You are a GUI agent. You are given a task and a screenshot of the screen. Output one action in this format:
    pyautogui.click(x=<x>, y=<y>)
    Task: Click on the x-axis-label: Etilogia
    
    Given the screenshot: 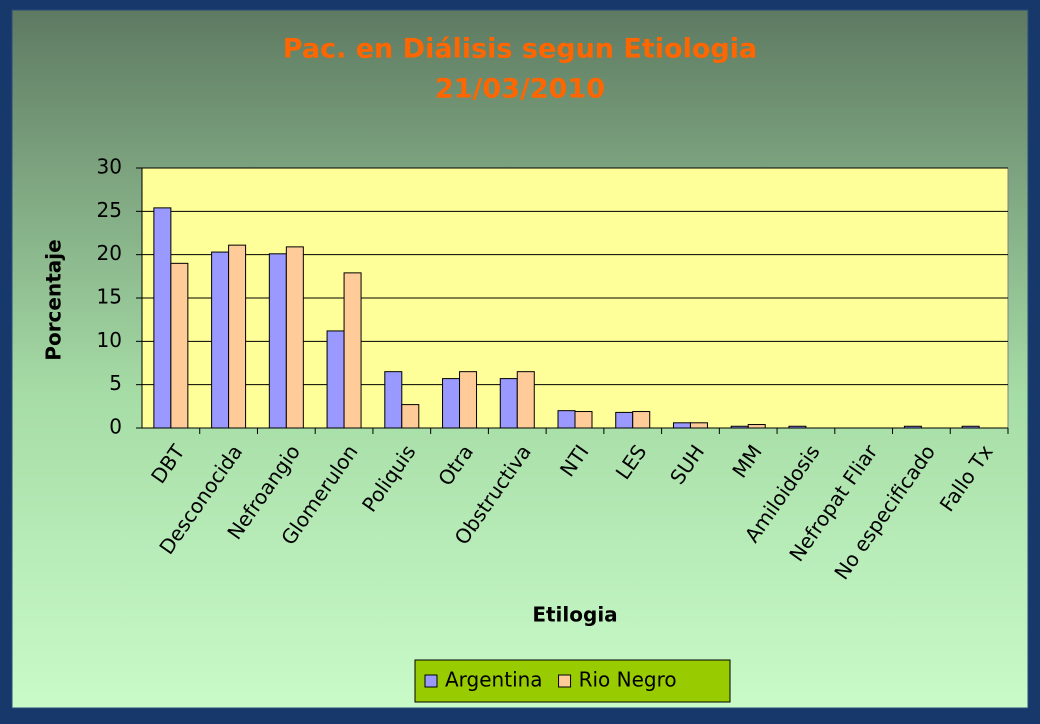 What is the action you would take?
    pyautogui.click(x=574, y=615)
    